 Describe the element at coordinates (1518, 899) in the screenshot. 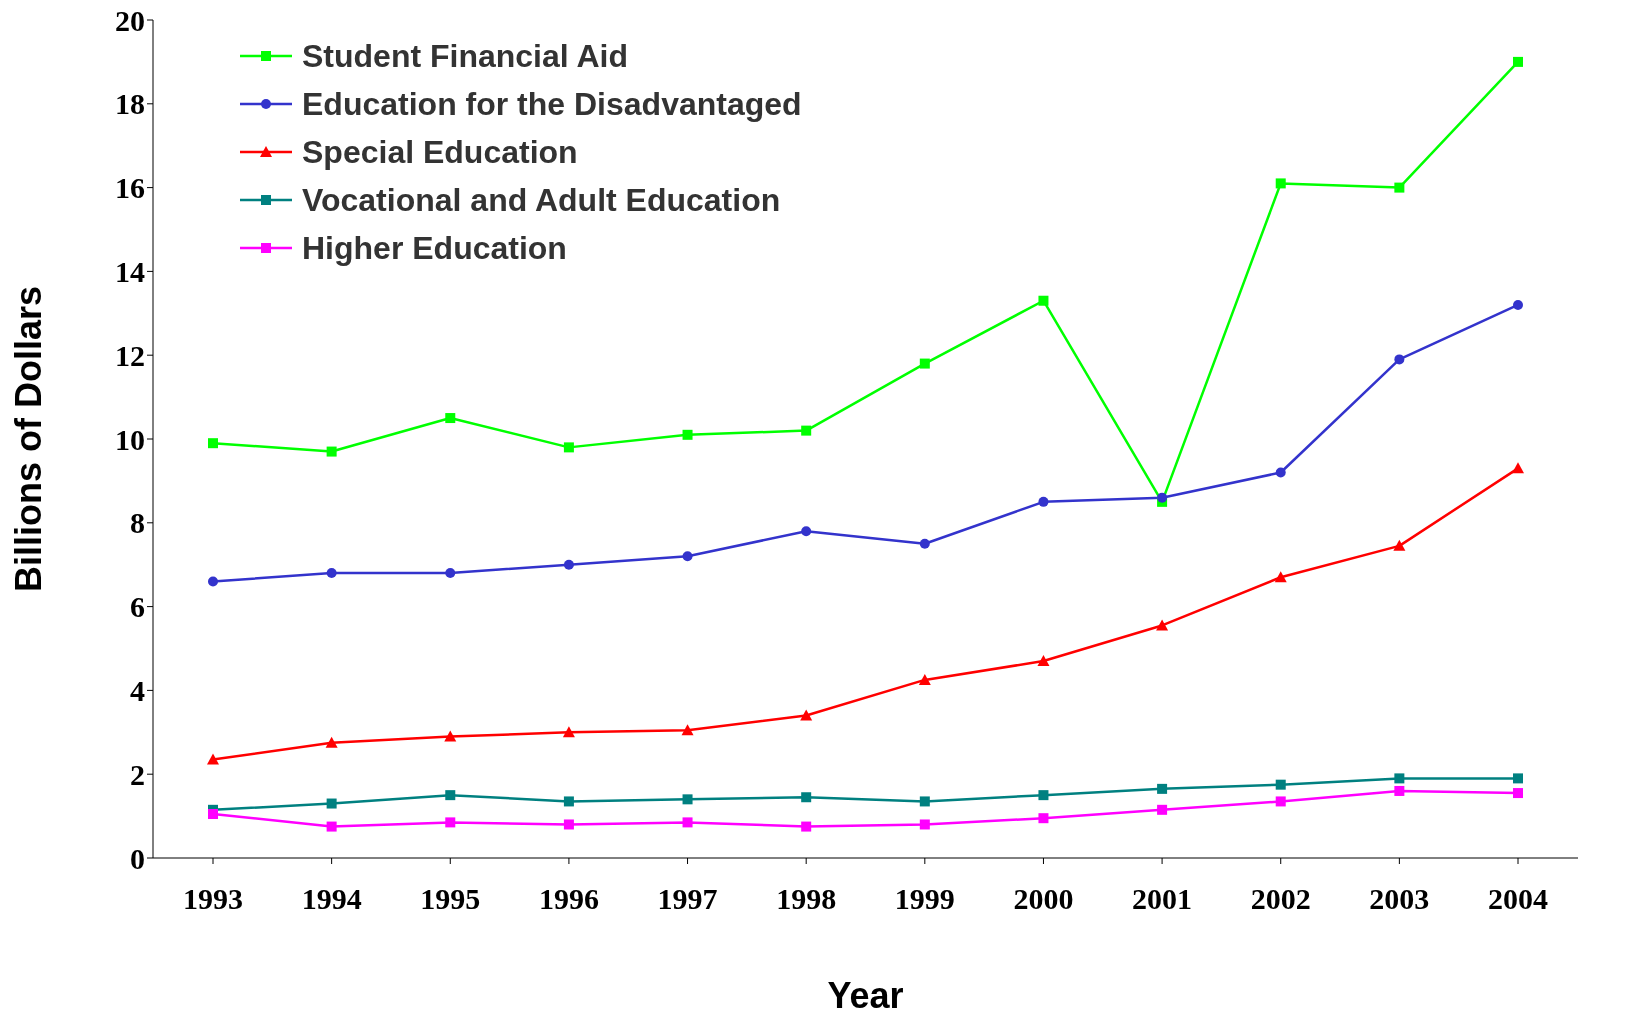

I see `x-tick-label: 2004` at that location.